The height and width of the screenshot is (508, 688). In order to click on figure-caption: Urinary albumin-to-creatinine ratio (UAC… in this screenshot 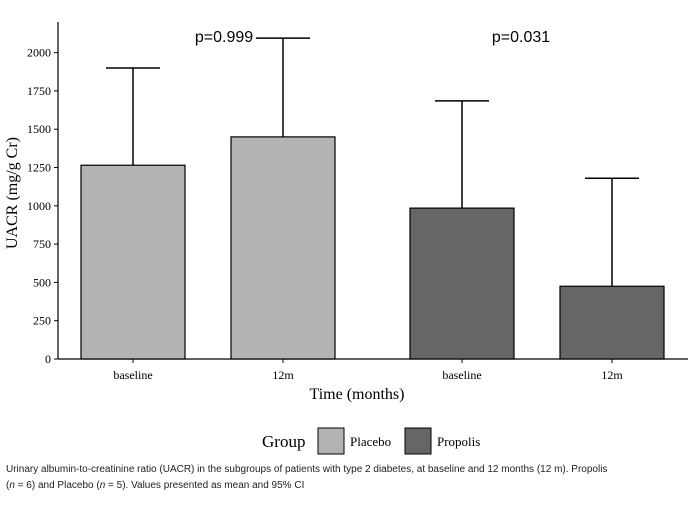, I will do `click(344, 478)`.